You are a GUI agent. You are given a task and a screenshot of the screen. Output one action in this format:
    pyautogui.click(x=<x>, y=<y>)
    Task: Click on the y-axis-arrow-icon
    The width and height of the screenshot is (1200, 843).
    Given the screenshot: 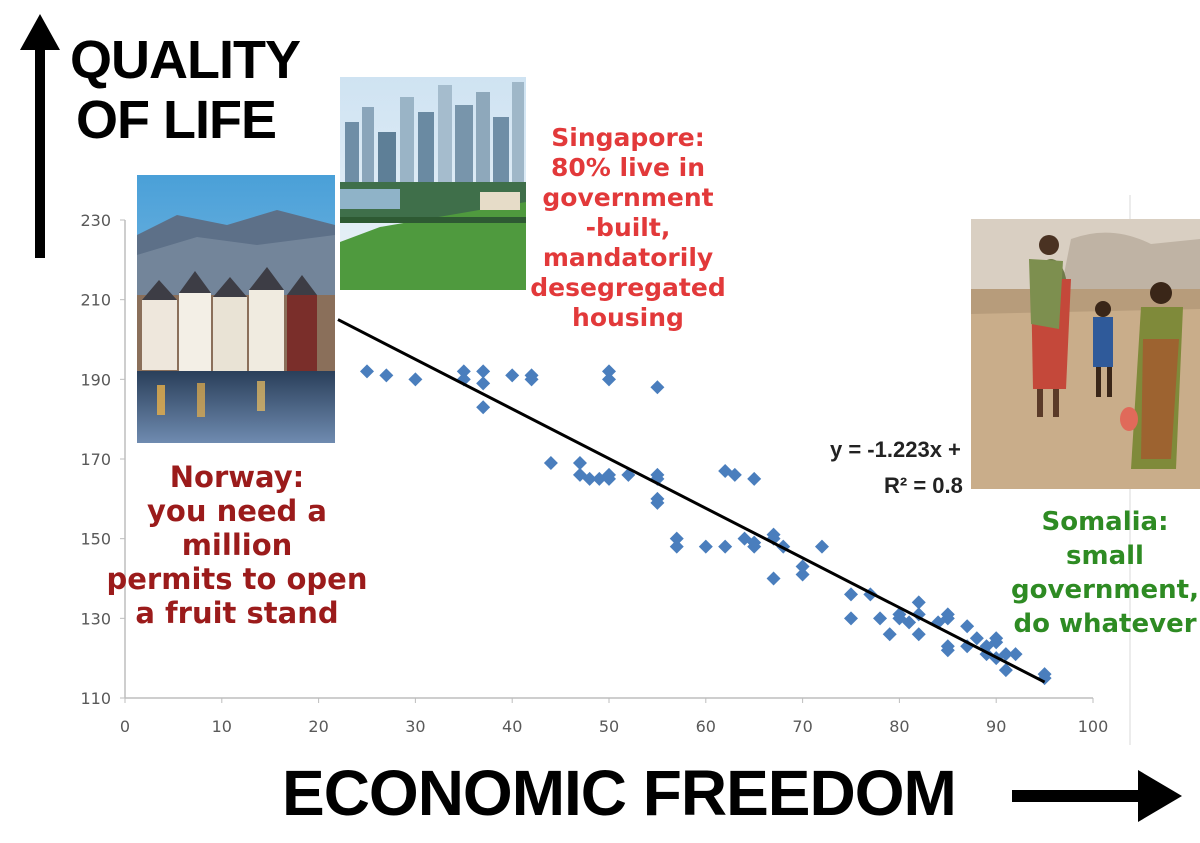 What is the action you would take?
    pyautogui.click(x=40, y=136)
    